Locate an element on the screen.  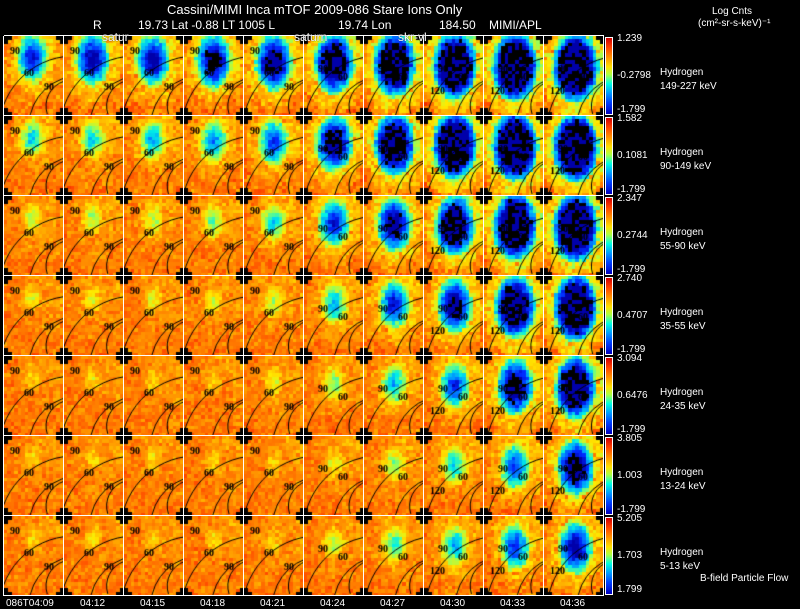
colorbar-max-label: 2.347 is located at coordinates (630, 198).